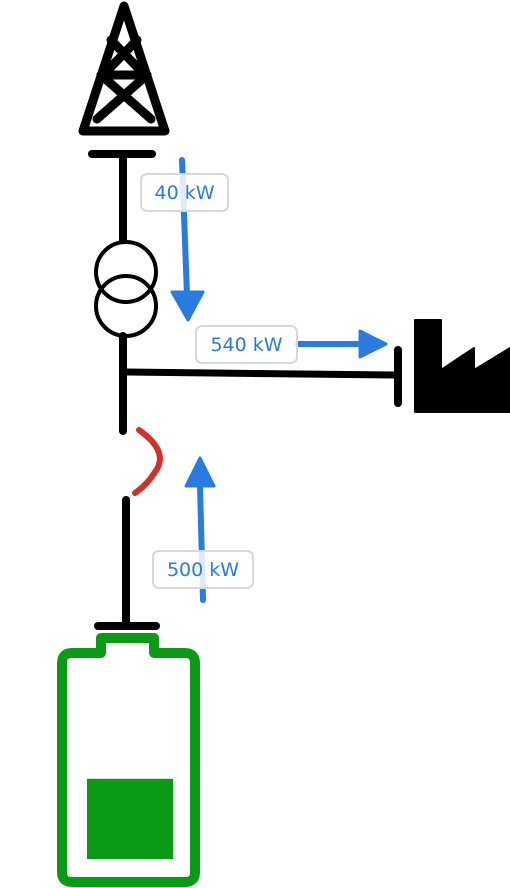 Image resolution: width=510 pixels, height=888 pixels. Describe the element at coordinates (259, 373) in the screenshot. I see `load-branch-line` at that location.